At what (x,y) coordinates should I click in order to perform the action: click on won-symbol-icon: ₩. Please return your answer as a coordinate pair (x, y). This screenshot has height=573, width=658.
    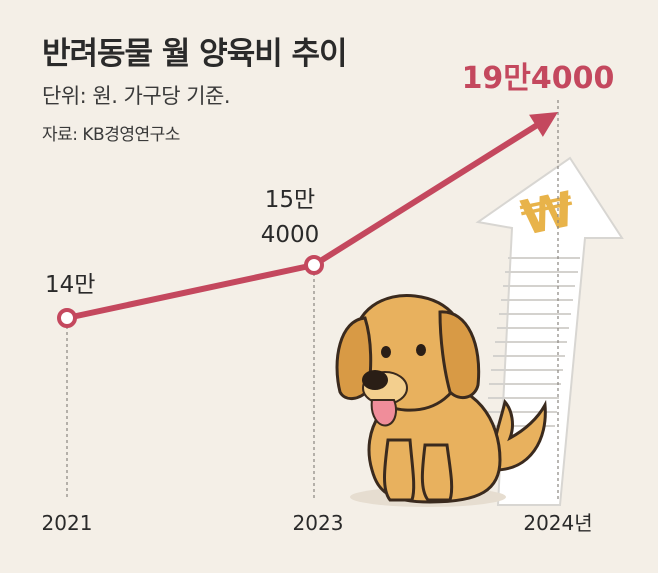
    Looking at the image, I should click on (547, 214).